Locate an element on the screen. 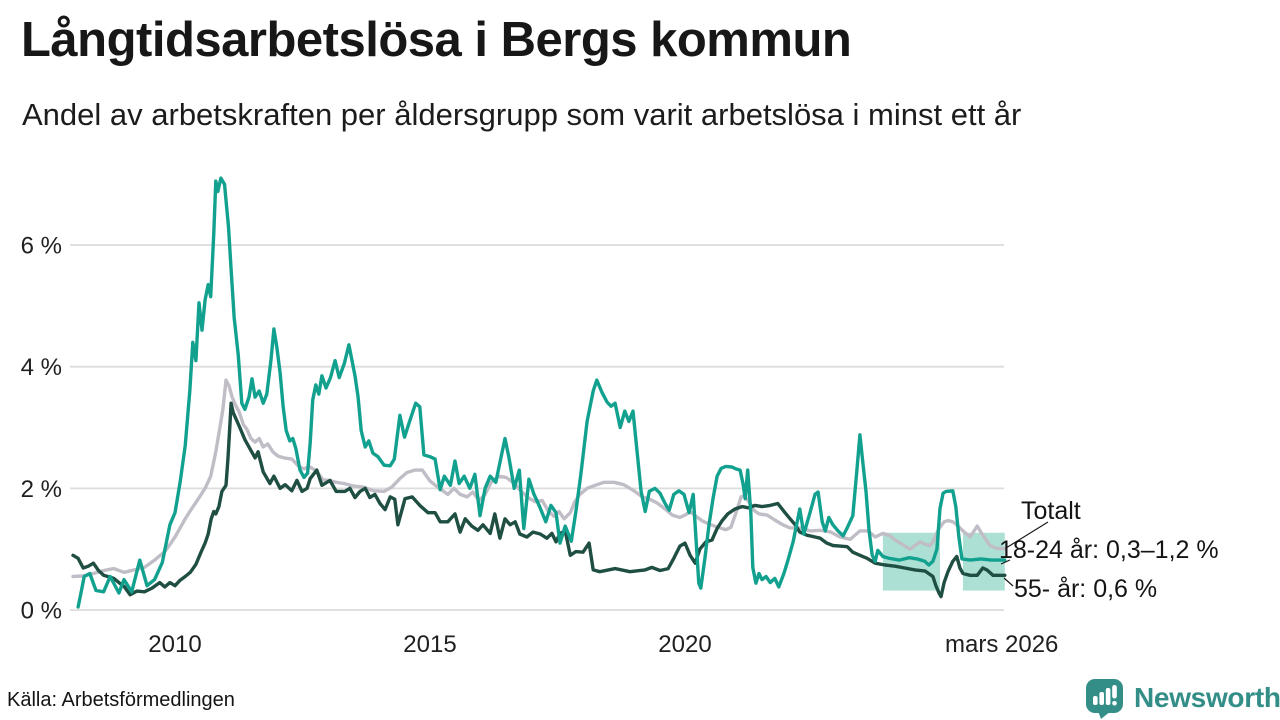 This screenshot has height=720, width=1280. x-tick-label: 2010 is located at coordinates (174, 644).